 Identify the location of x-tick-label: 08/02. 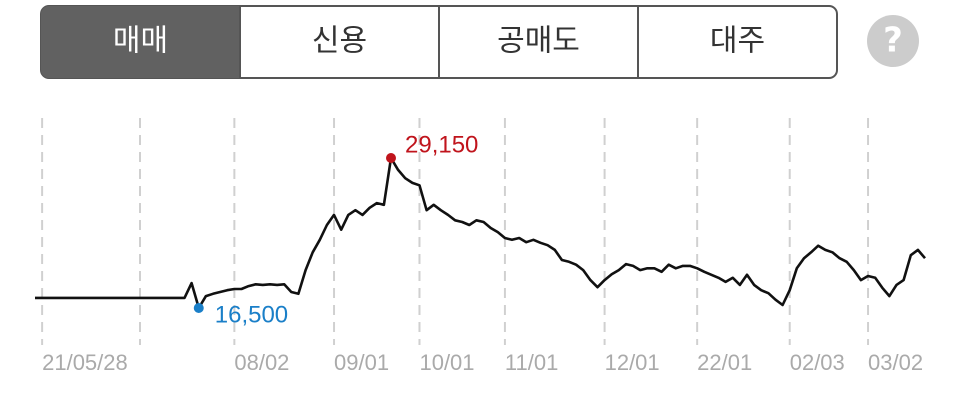
(261, 362).